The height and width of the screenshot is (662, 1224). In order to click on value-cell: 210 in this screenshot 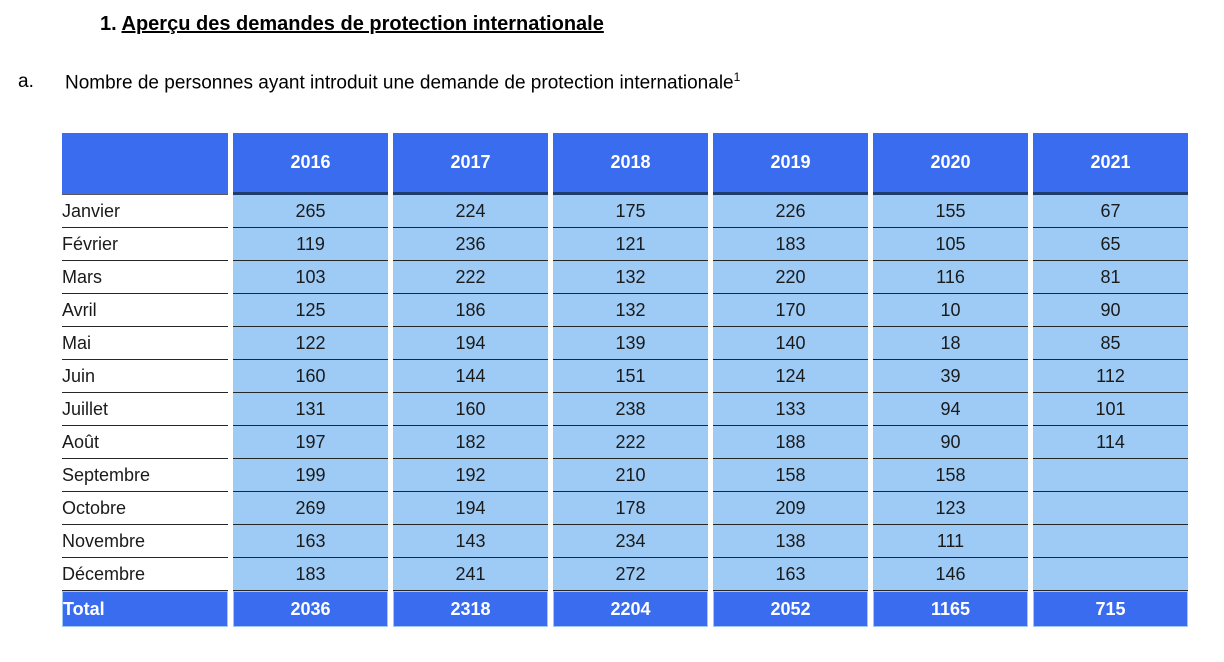, I will do `click(630, 475)`.